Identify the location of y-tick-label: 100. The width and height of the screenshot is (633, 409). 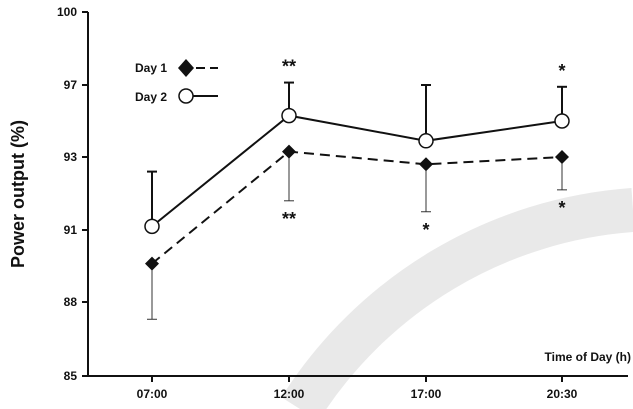
(67, 12).